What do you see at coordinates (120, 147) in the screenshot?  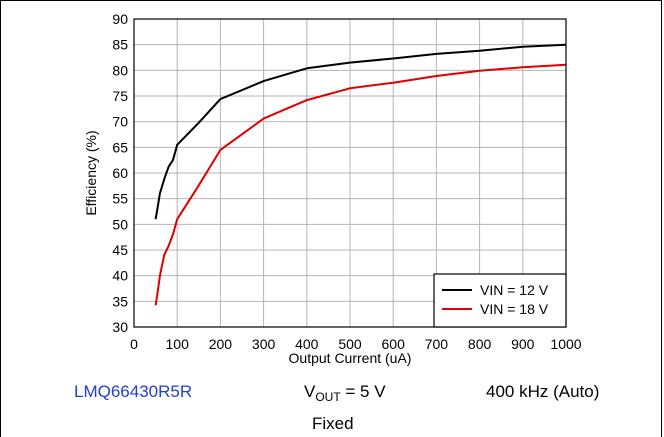 I see `y-tick-label: 65` at bounding box center [120, 147].